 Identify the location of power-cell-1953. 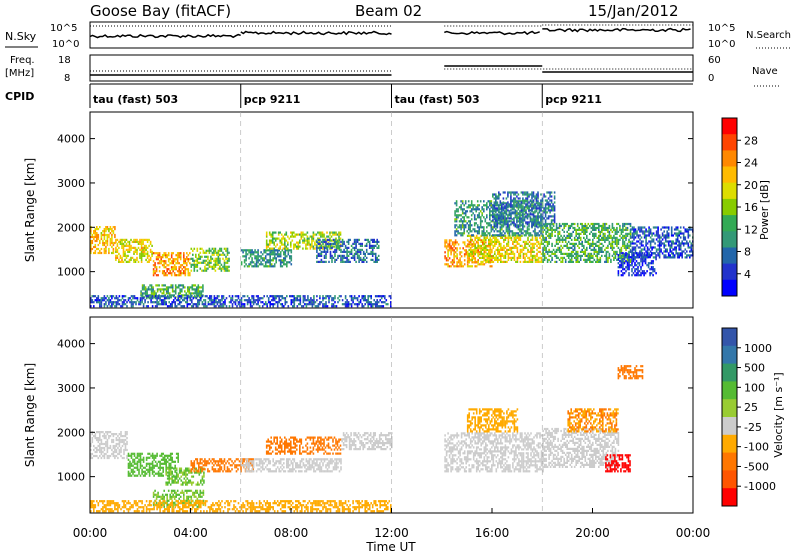
(285, 302).